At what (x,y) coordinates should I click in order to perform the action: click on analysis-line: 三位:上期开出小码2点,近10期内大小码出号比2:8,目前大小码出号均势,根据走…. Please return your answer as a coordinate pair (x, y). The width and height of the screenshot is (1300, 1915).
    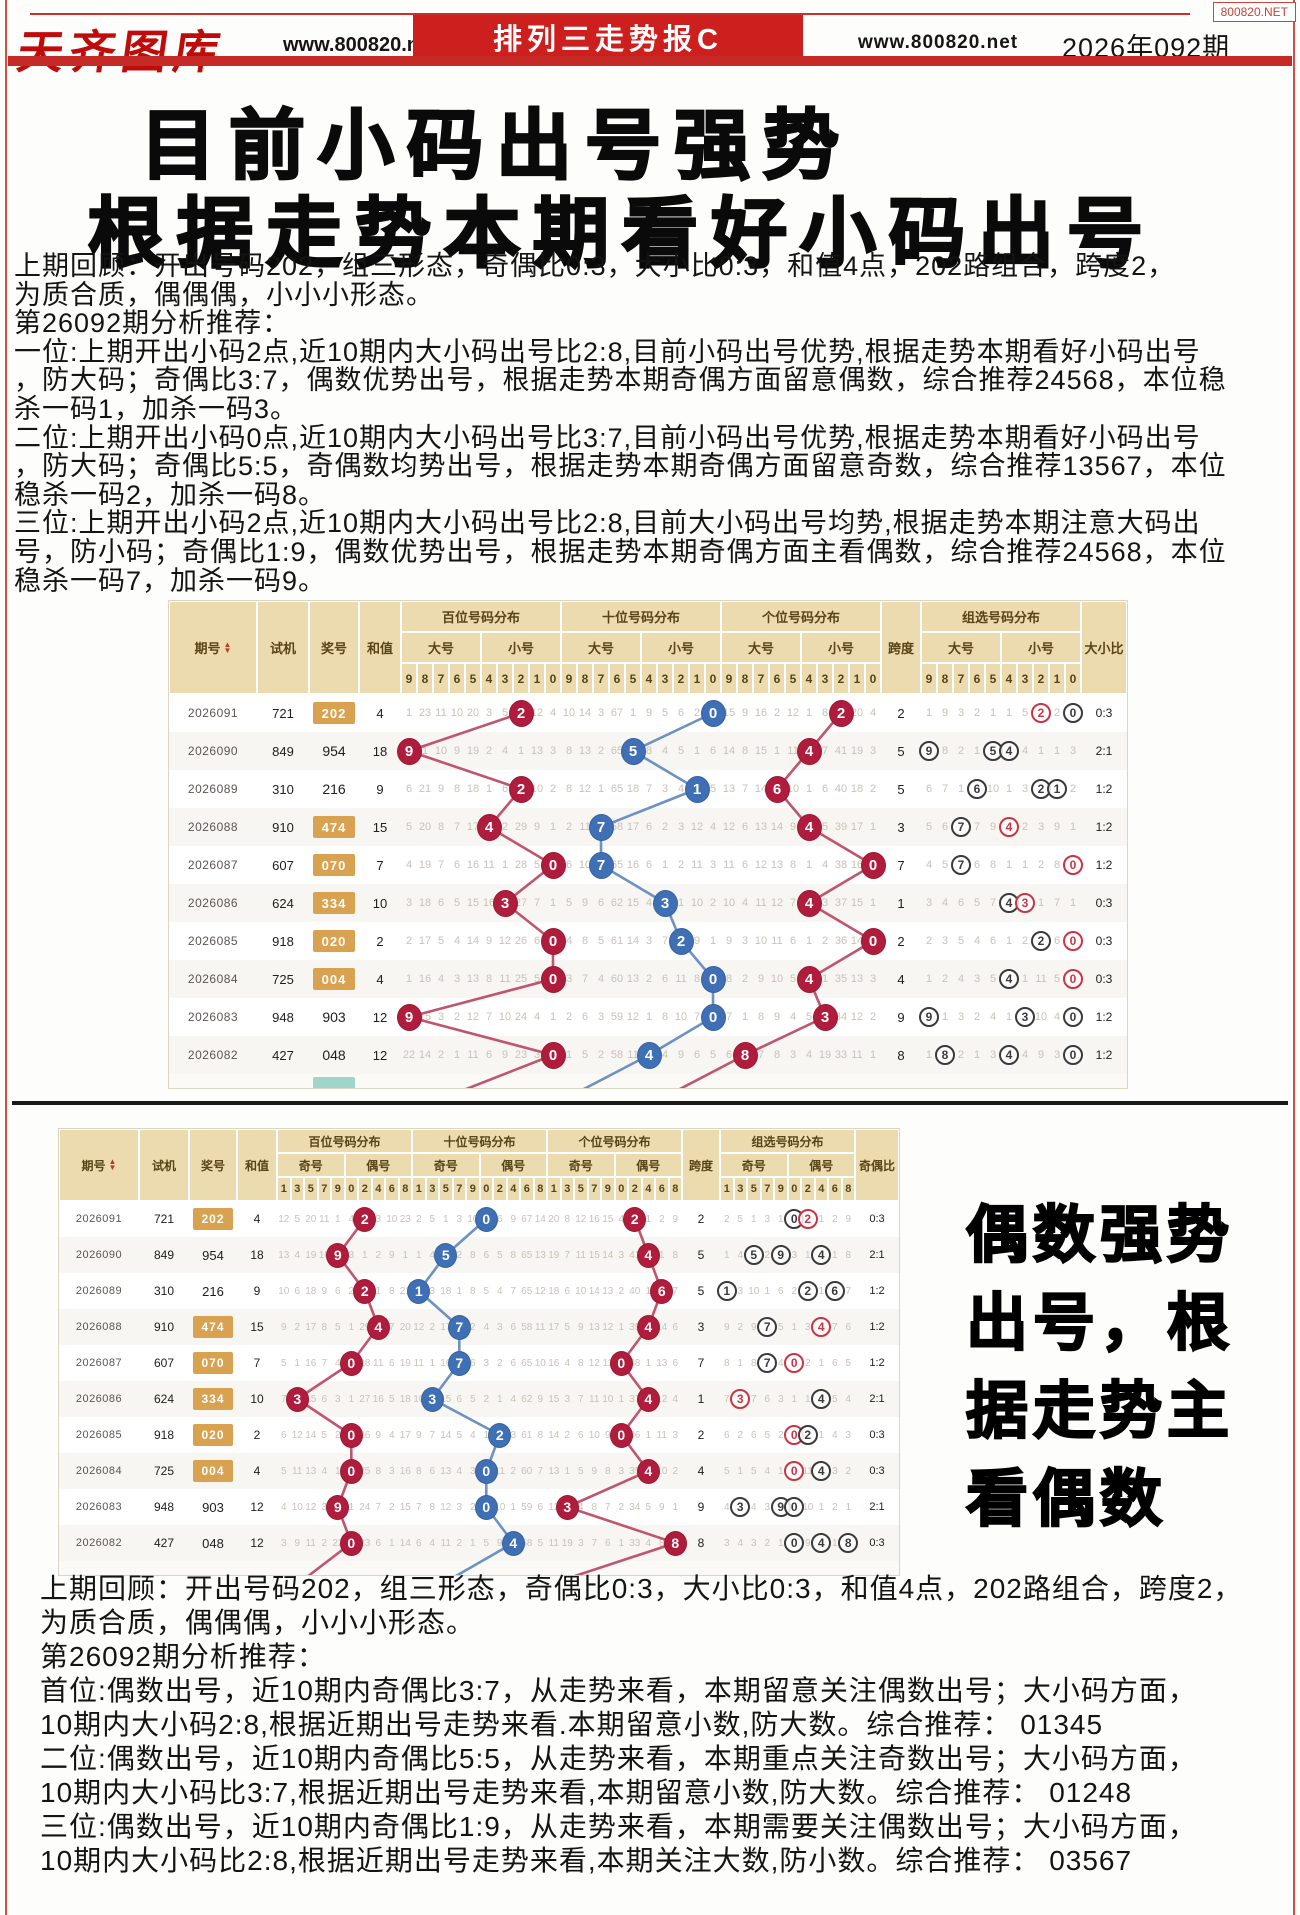
    Looking at the image, I should click on (607, 523).